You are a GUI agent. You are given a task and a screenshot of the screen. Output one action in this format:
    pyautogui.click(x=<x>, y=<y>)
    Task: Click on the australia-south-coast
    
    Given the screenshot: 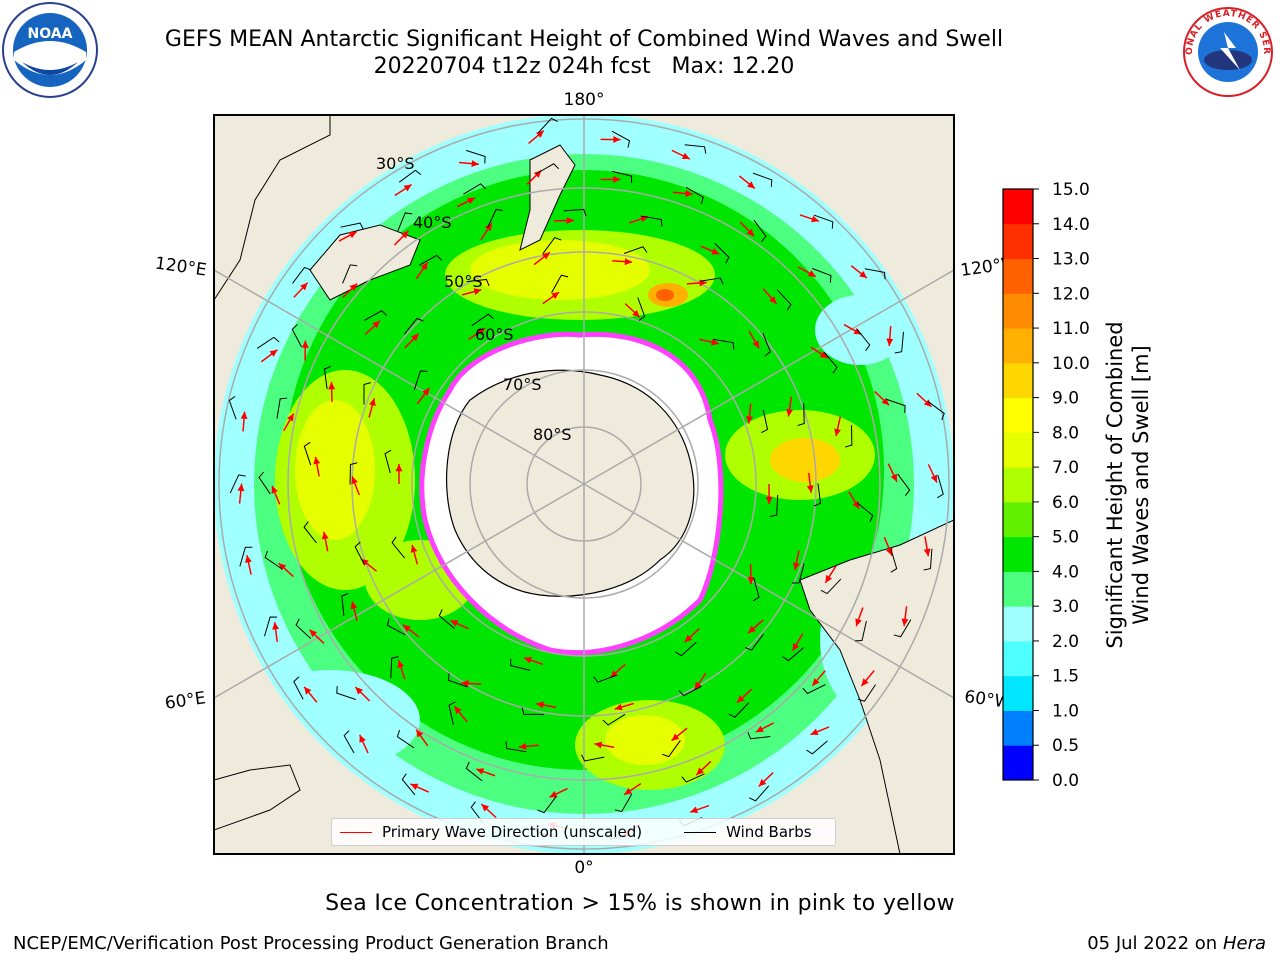 What is the action you would take?
    pyautogui.click(x=365, y=262)
    